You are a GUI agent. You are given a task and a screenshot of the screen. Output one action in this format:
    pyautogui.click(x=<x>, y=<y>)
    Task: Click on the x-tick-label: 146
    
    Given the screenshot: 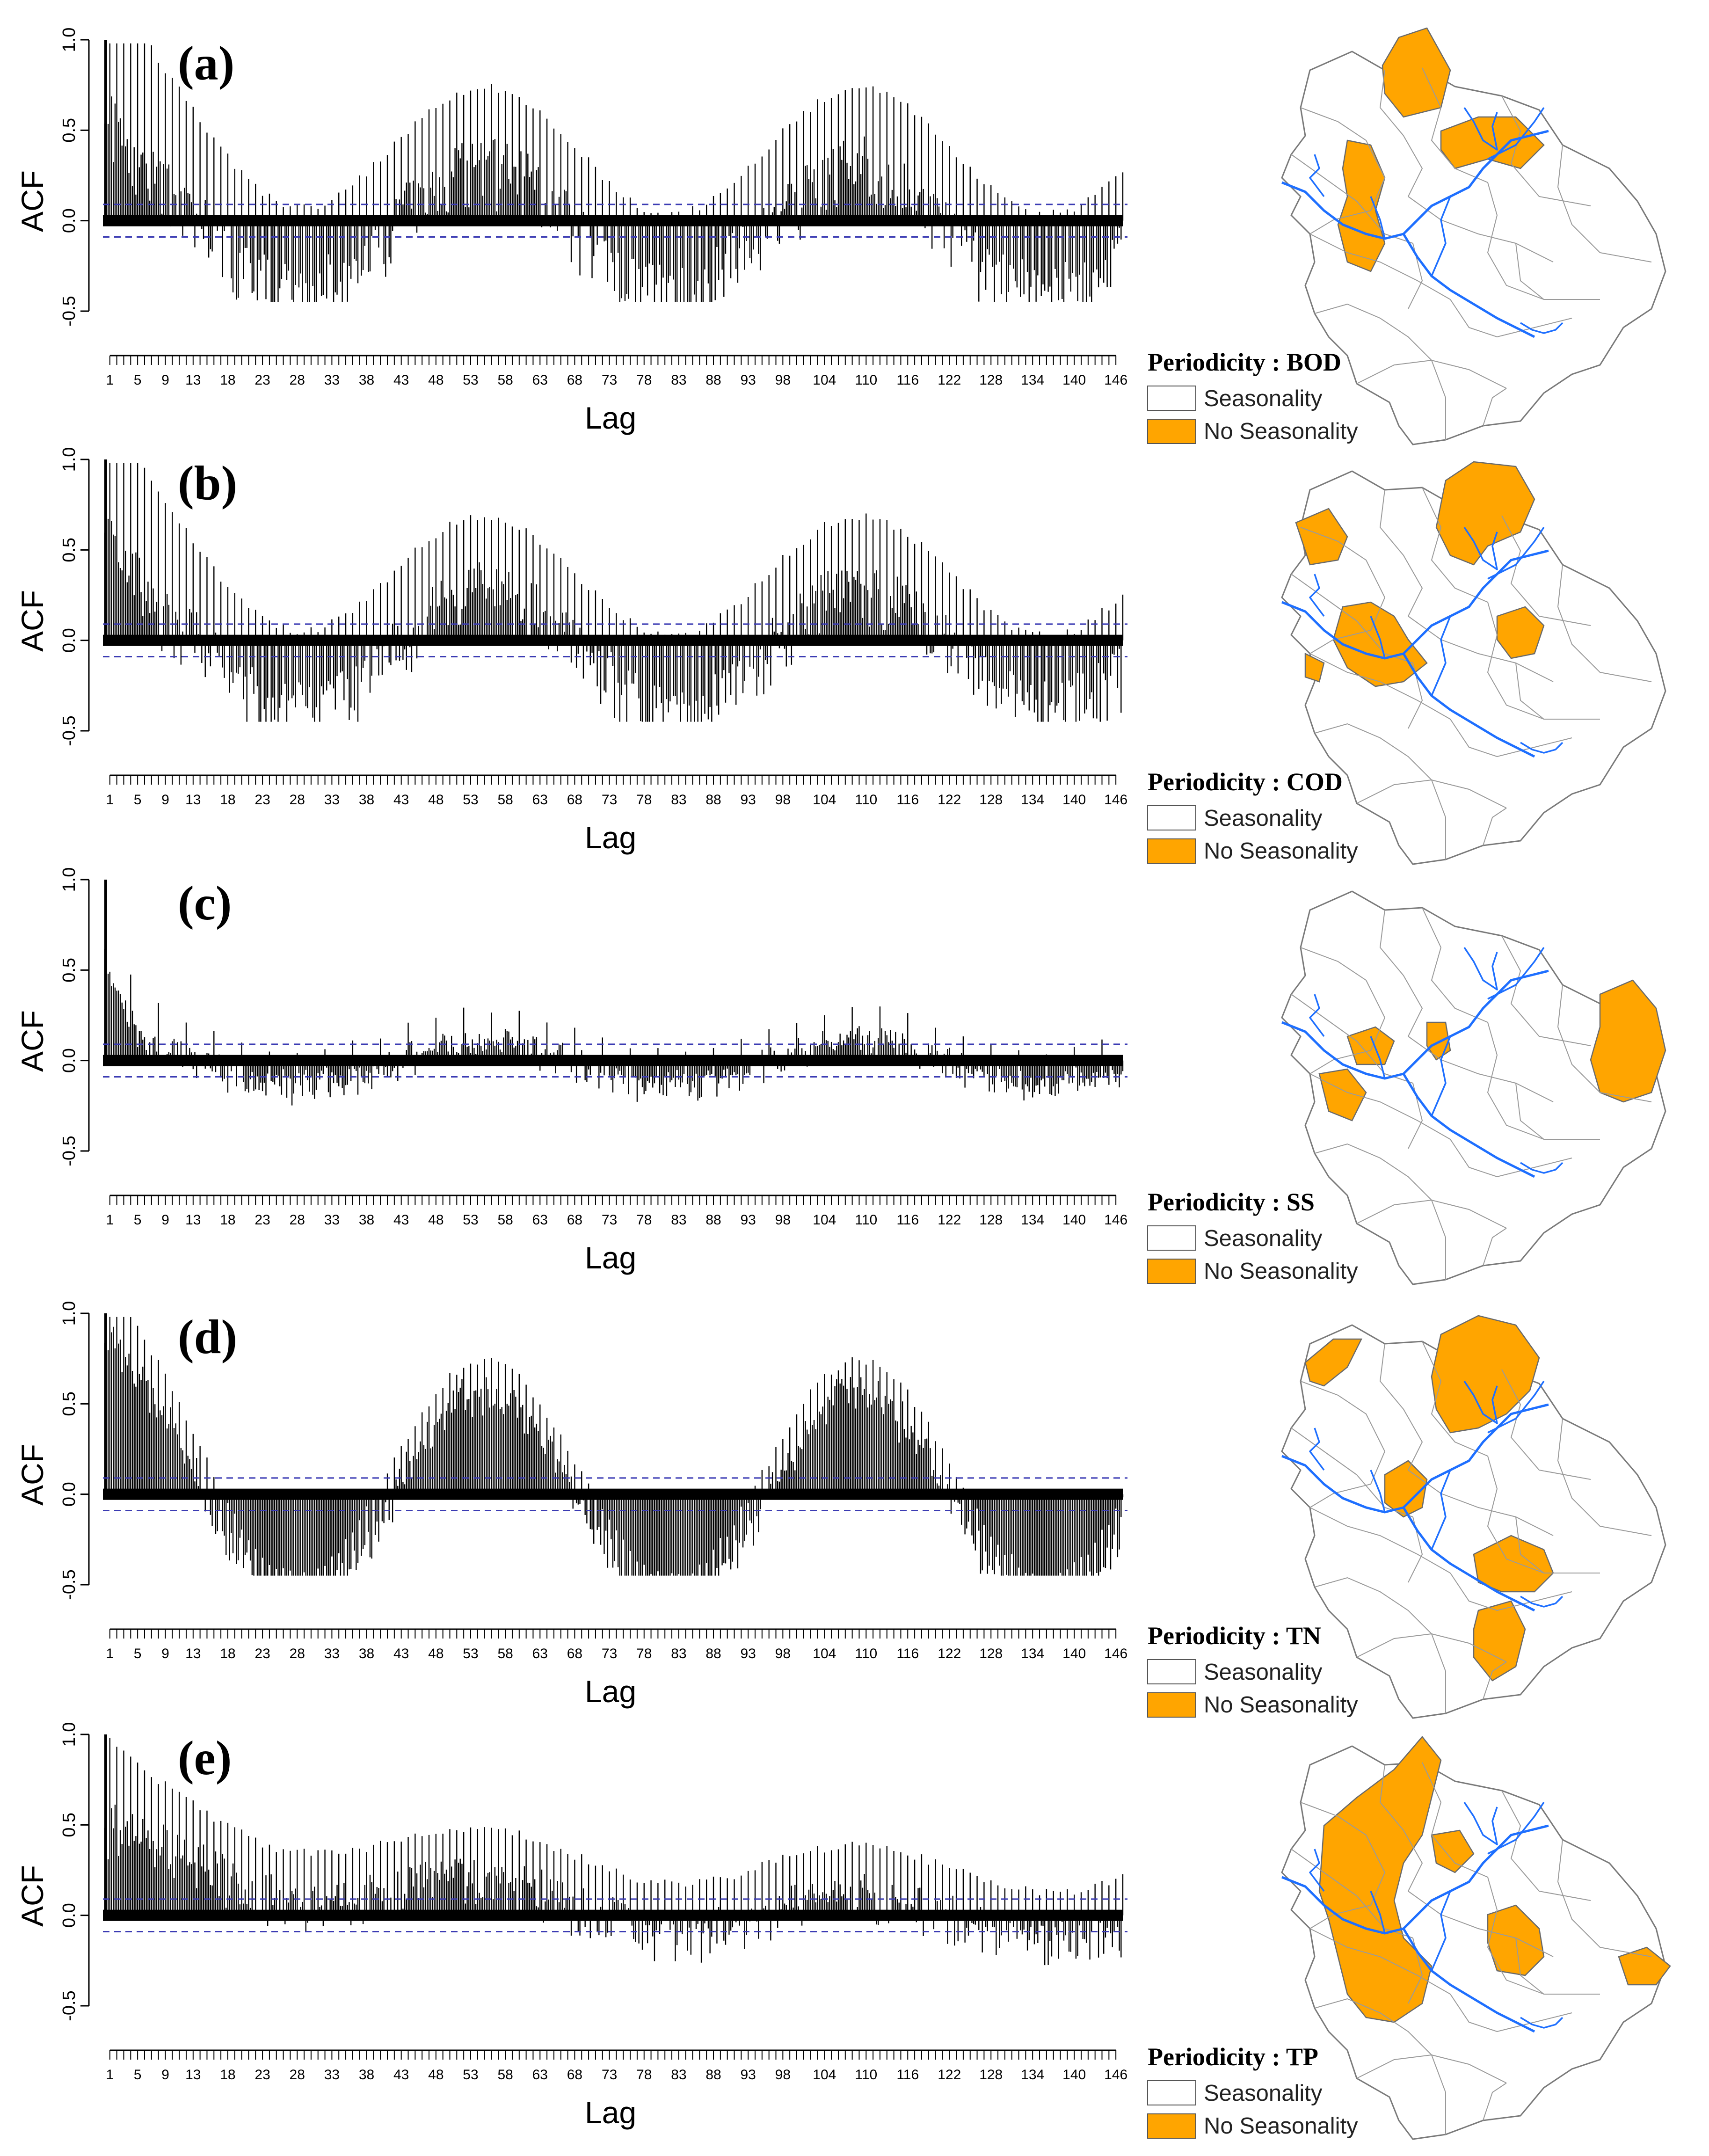 What is the action you would take?
    pyautogui.click(x=1115, y=380)
    